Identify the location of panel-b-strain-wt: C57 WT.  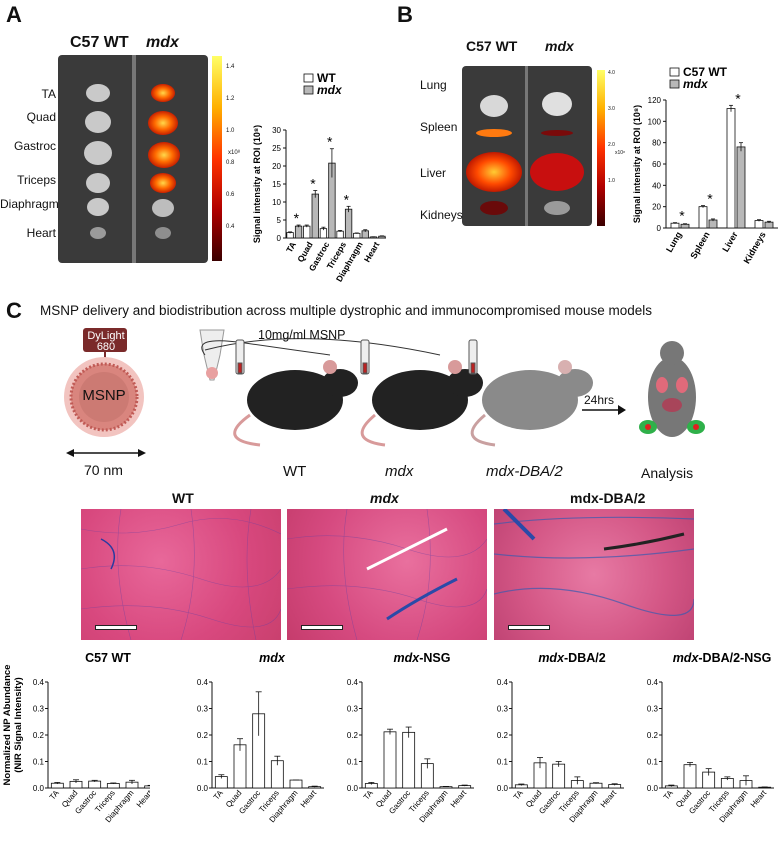
(492, 46).